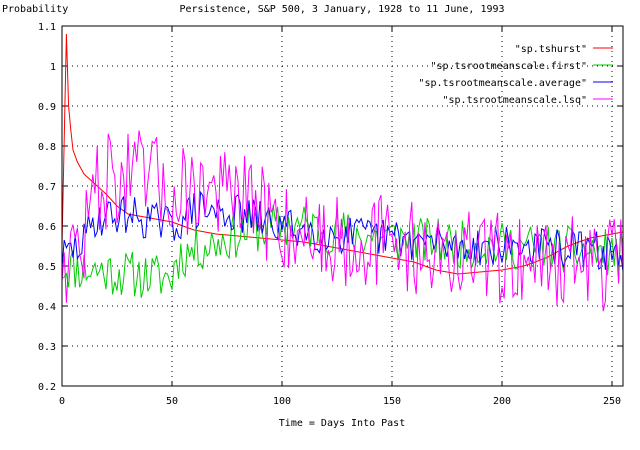  Describe the element at coordinates (282, 401) in the screenshot. I see `x-tick-label: 100` at that location.